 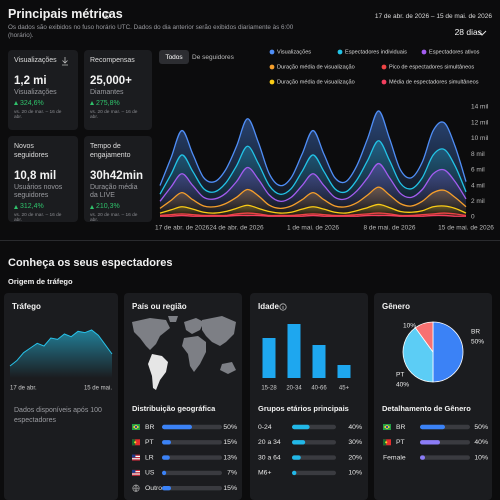 I want to click on section-subtitle: Origem de tráfego, so click(x=40, y=281).